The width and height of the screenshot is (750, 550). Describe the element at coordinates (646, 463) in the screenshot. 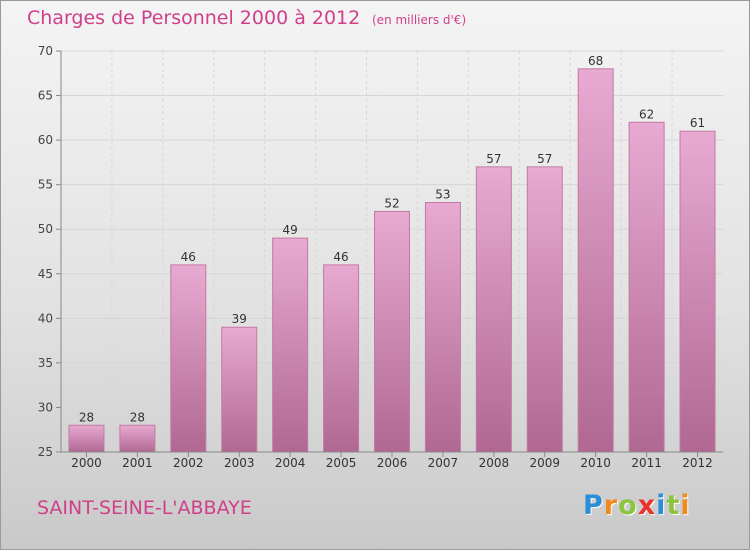

I see `x-tick-label: 2011` at that location.